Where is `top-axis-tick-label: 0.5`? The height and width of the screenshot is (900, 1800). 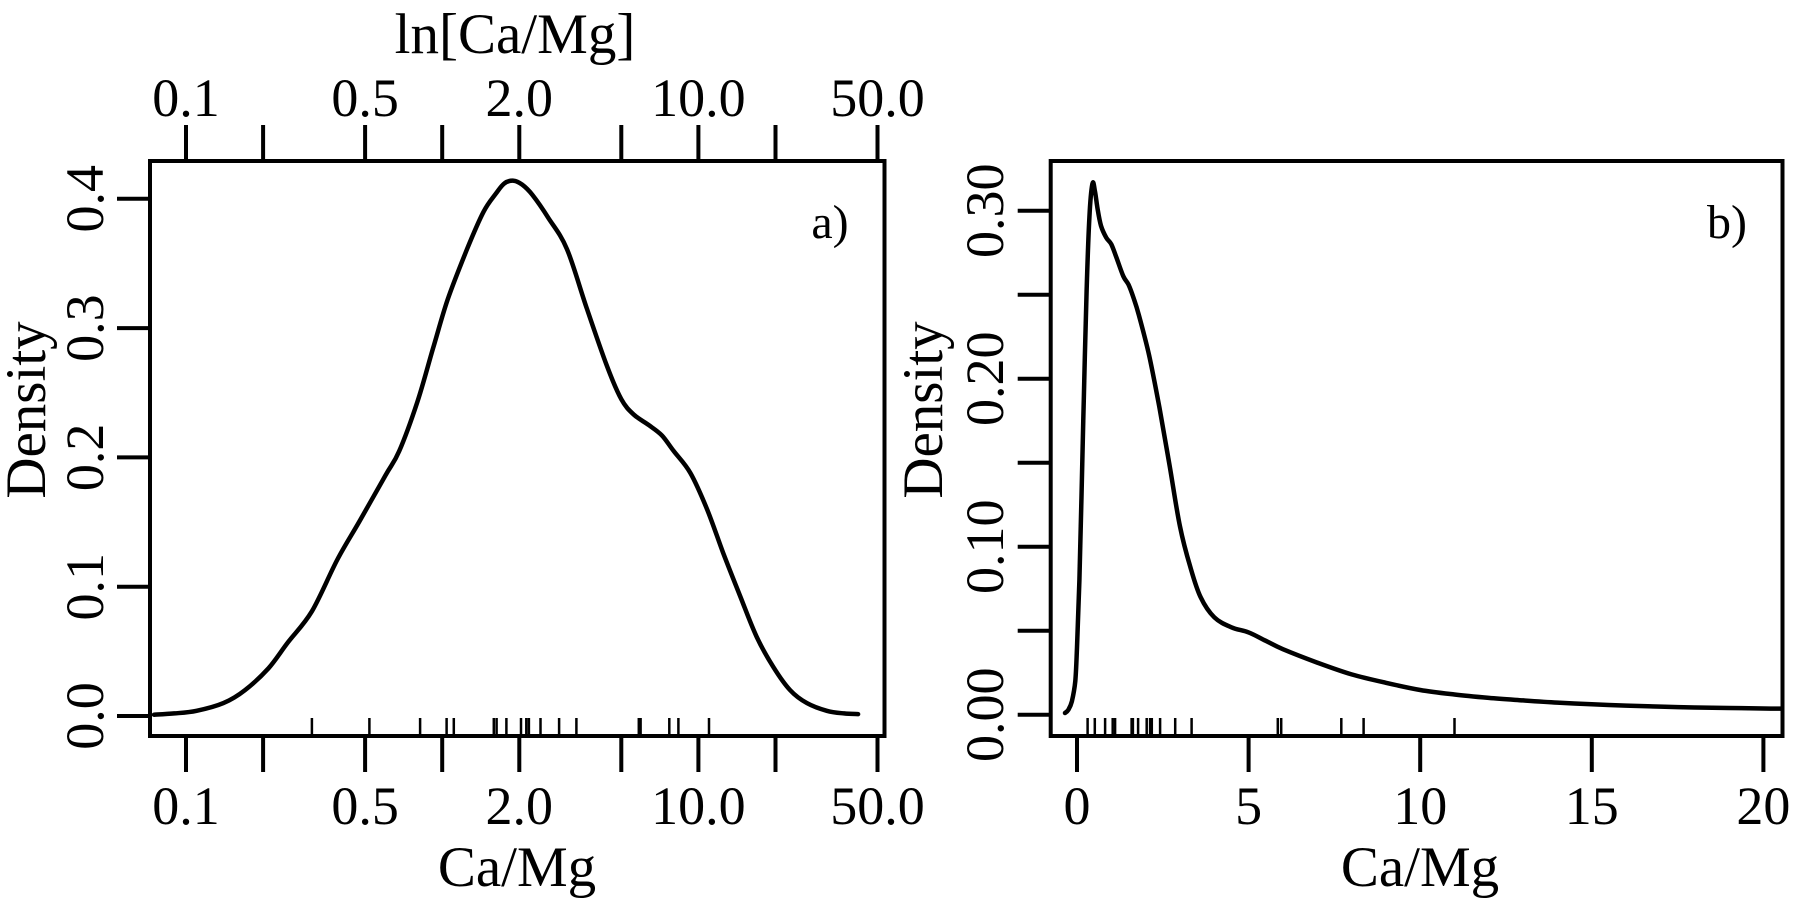
top-axis-tick-label: 0.5 is located at coordinates (365, 98).